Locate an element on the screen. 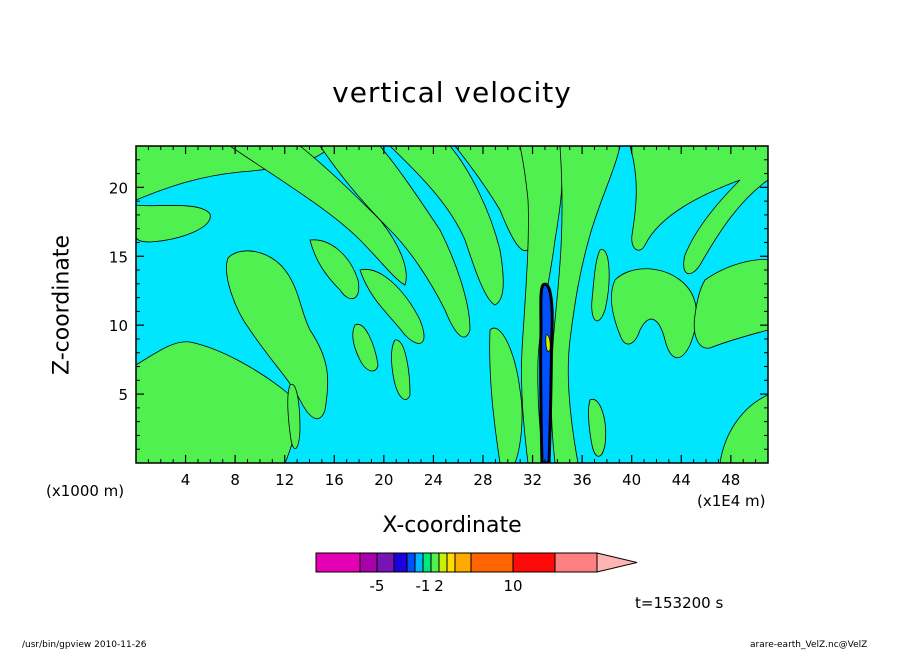 This screenshot has width=904, height=654. x-tick-label: 40 is located at coordinates (631, 480).